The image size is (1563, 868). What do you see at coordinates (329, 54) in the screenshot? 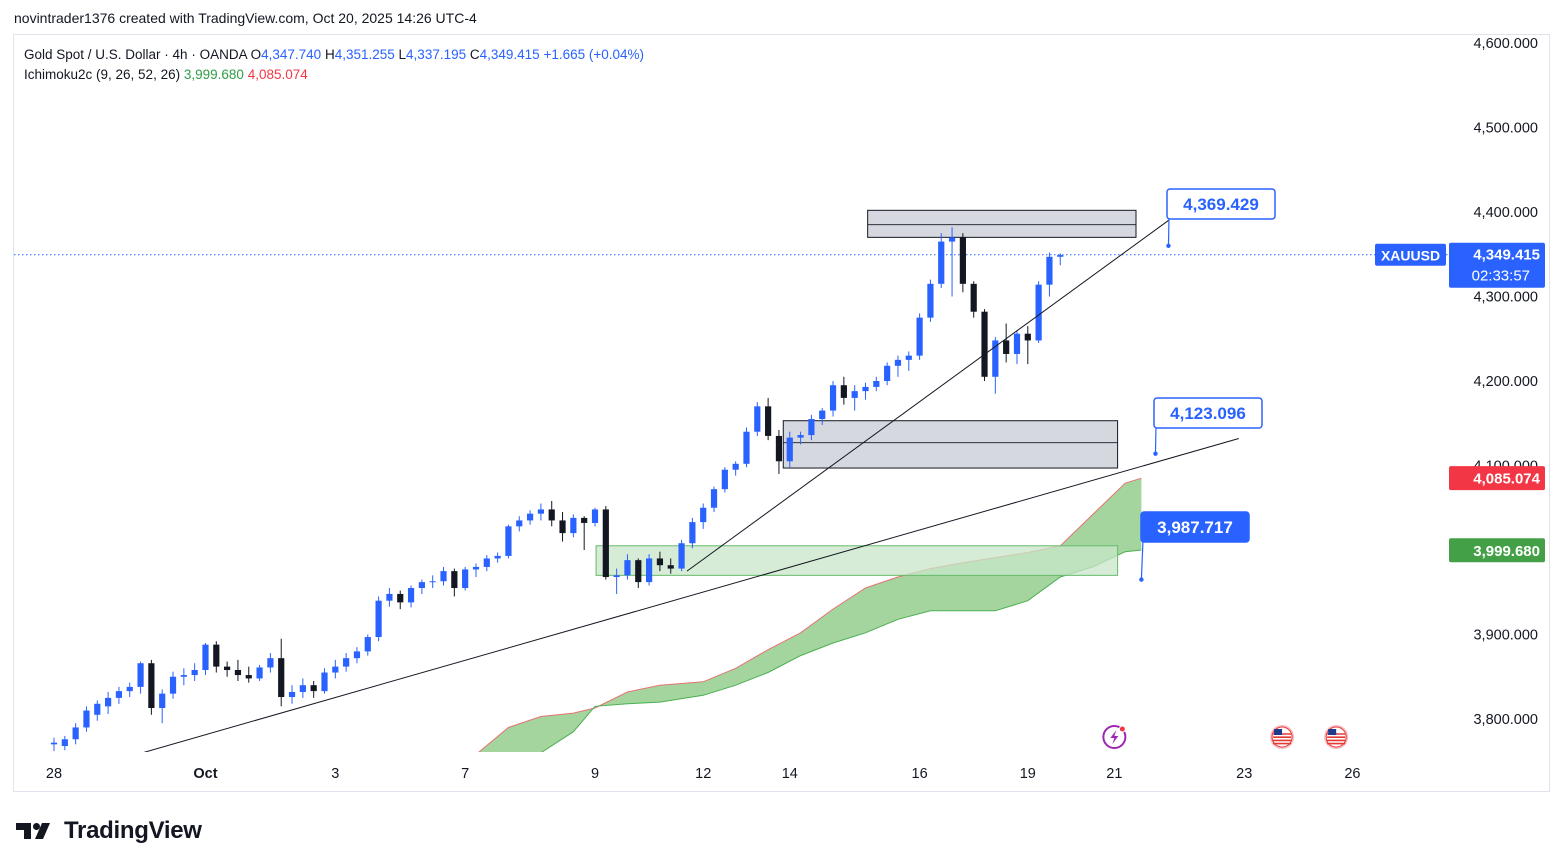
I see `high-label: H` at bounding box center [329, 54].